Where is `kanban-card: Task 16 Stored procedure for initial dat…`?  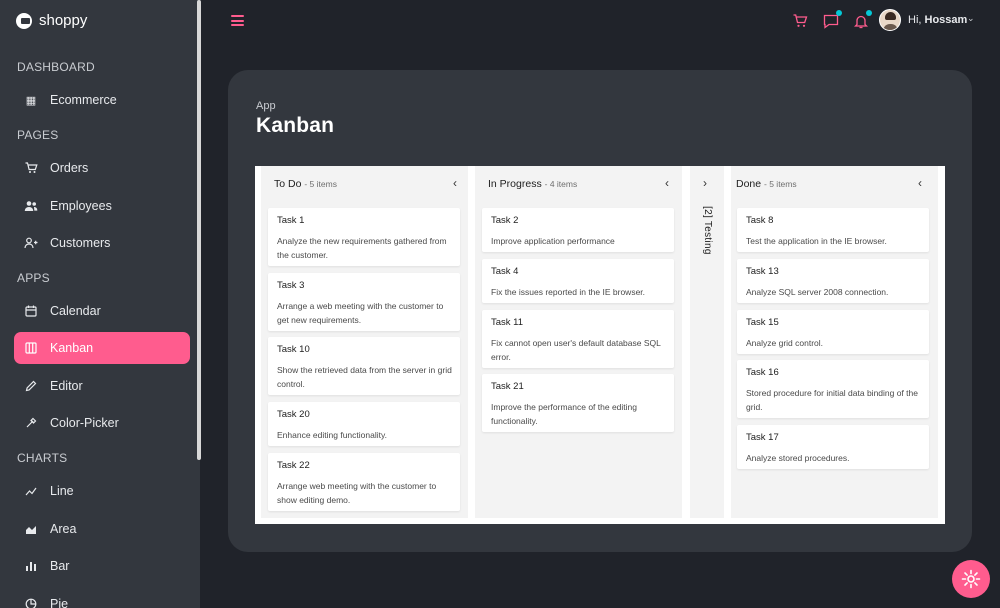 kanban-card: Task 16 Stored procedure for initial dat… is located at coordinates (833, 389).